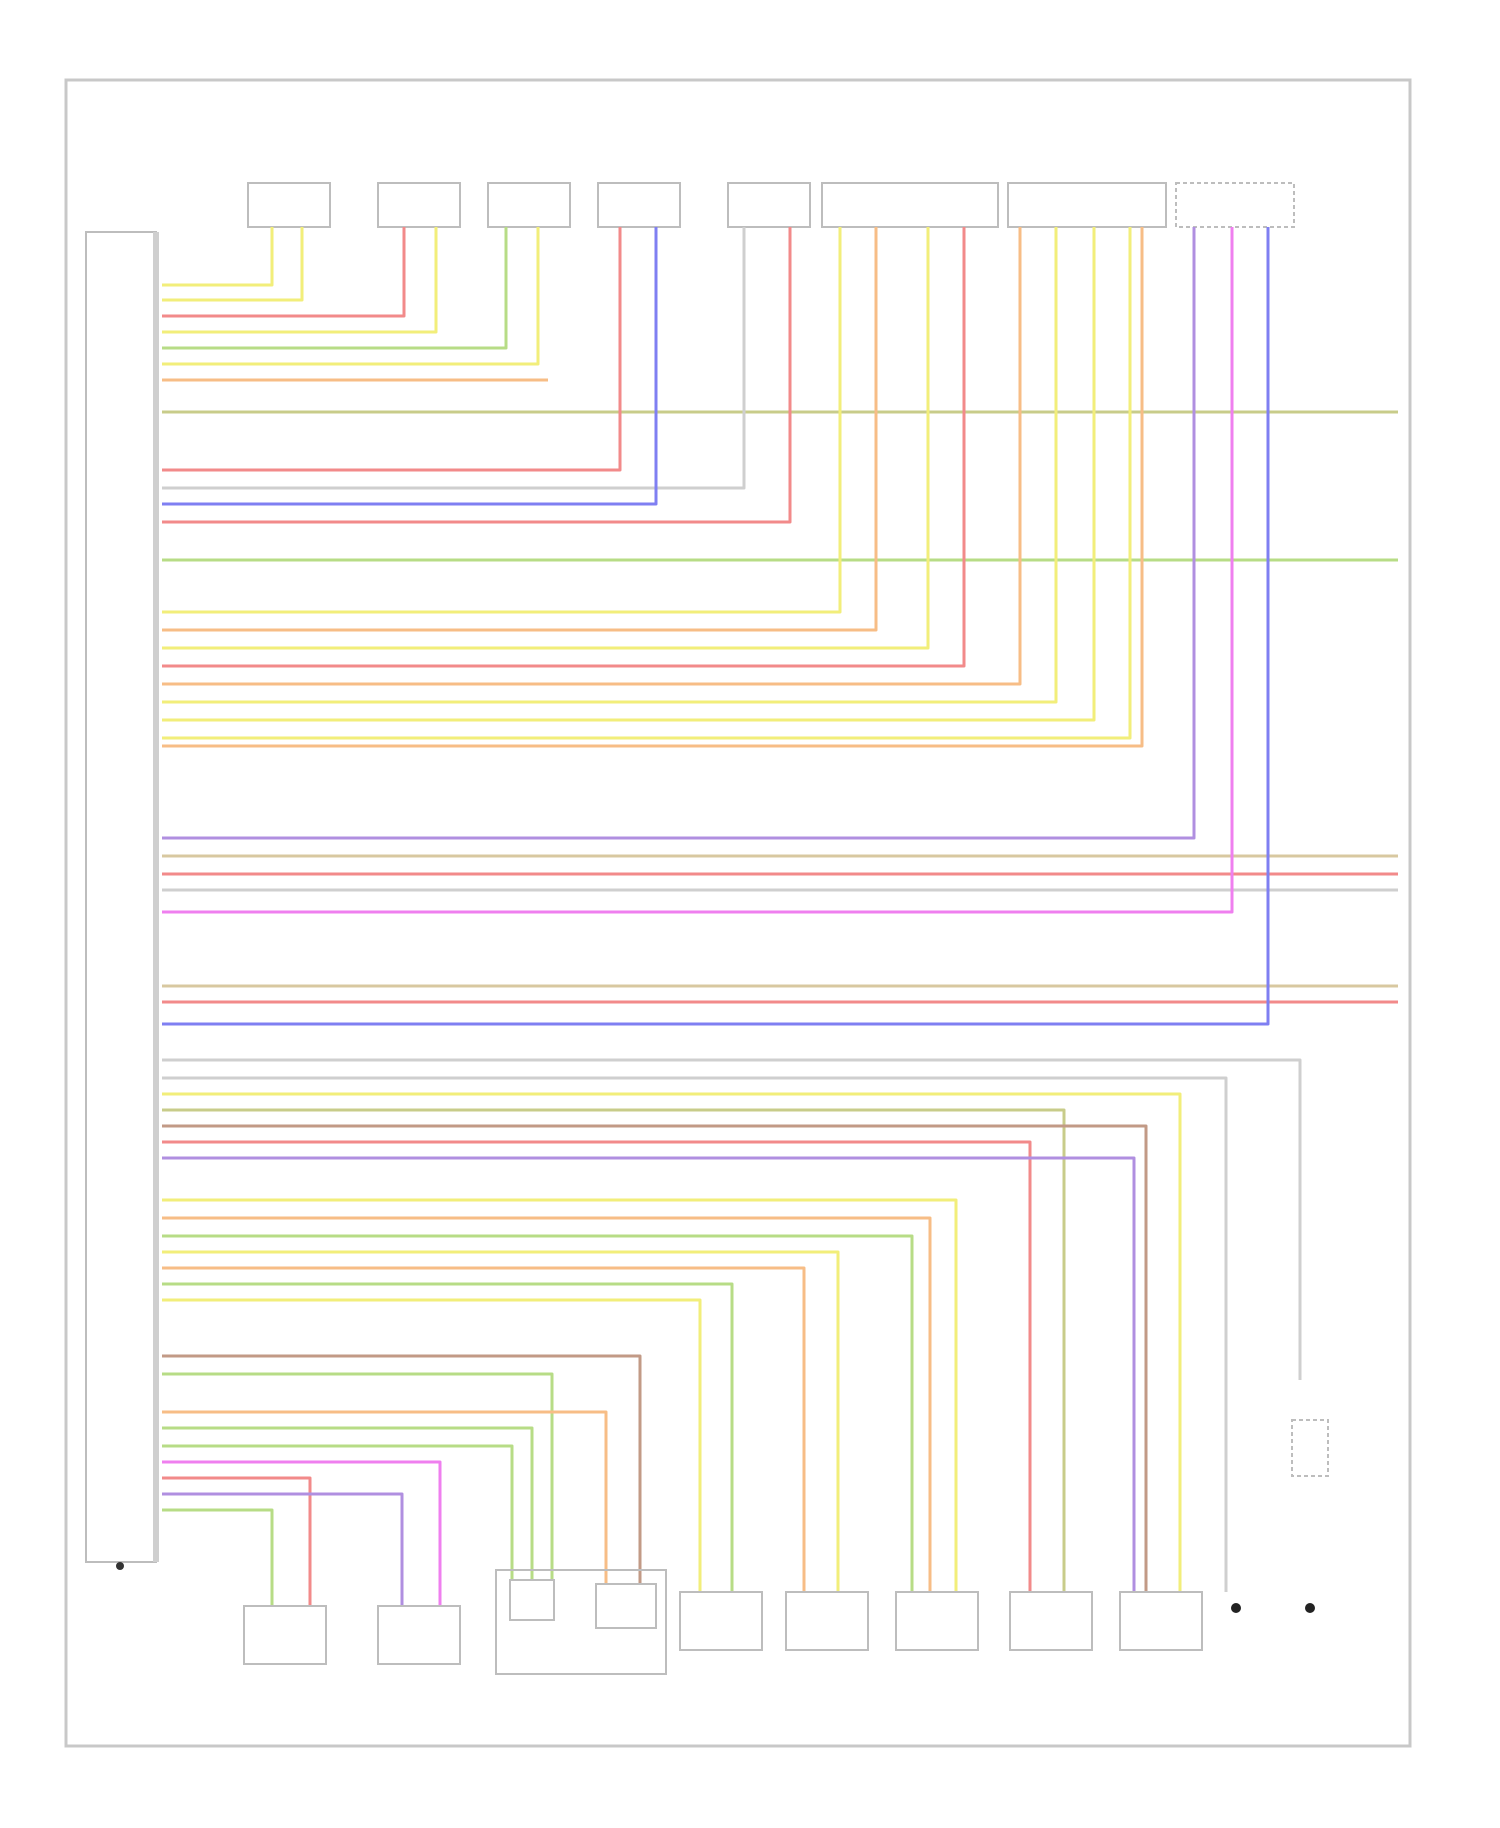 The width and height of the screenshot is (1500, 1828). What do you see at coordinates (419, 205) in the screenshot?
I see `connector-c2` at bounding box center [419, 205].